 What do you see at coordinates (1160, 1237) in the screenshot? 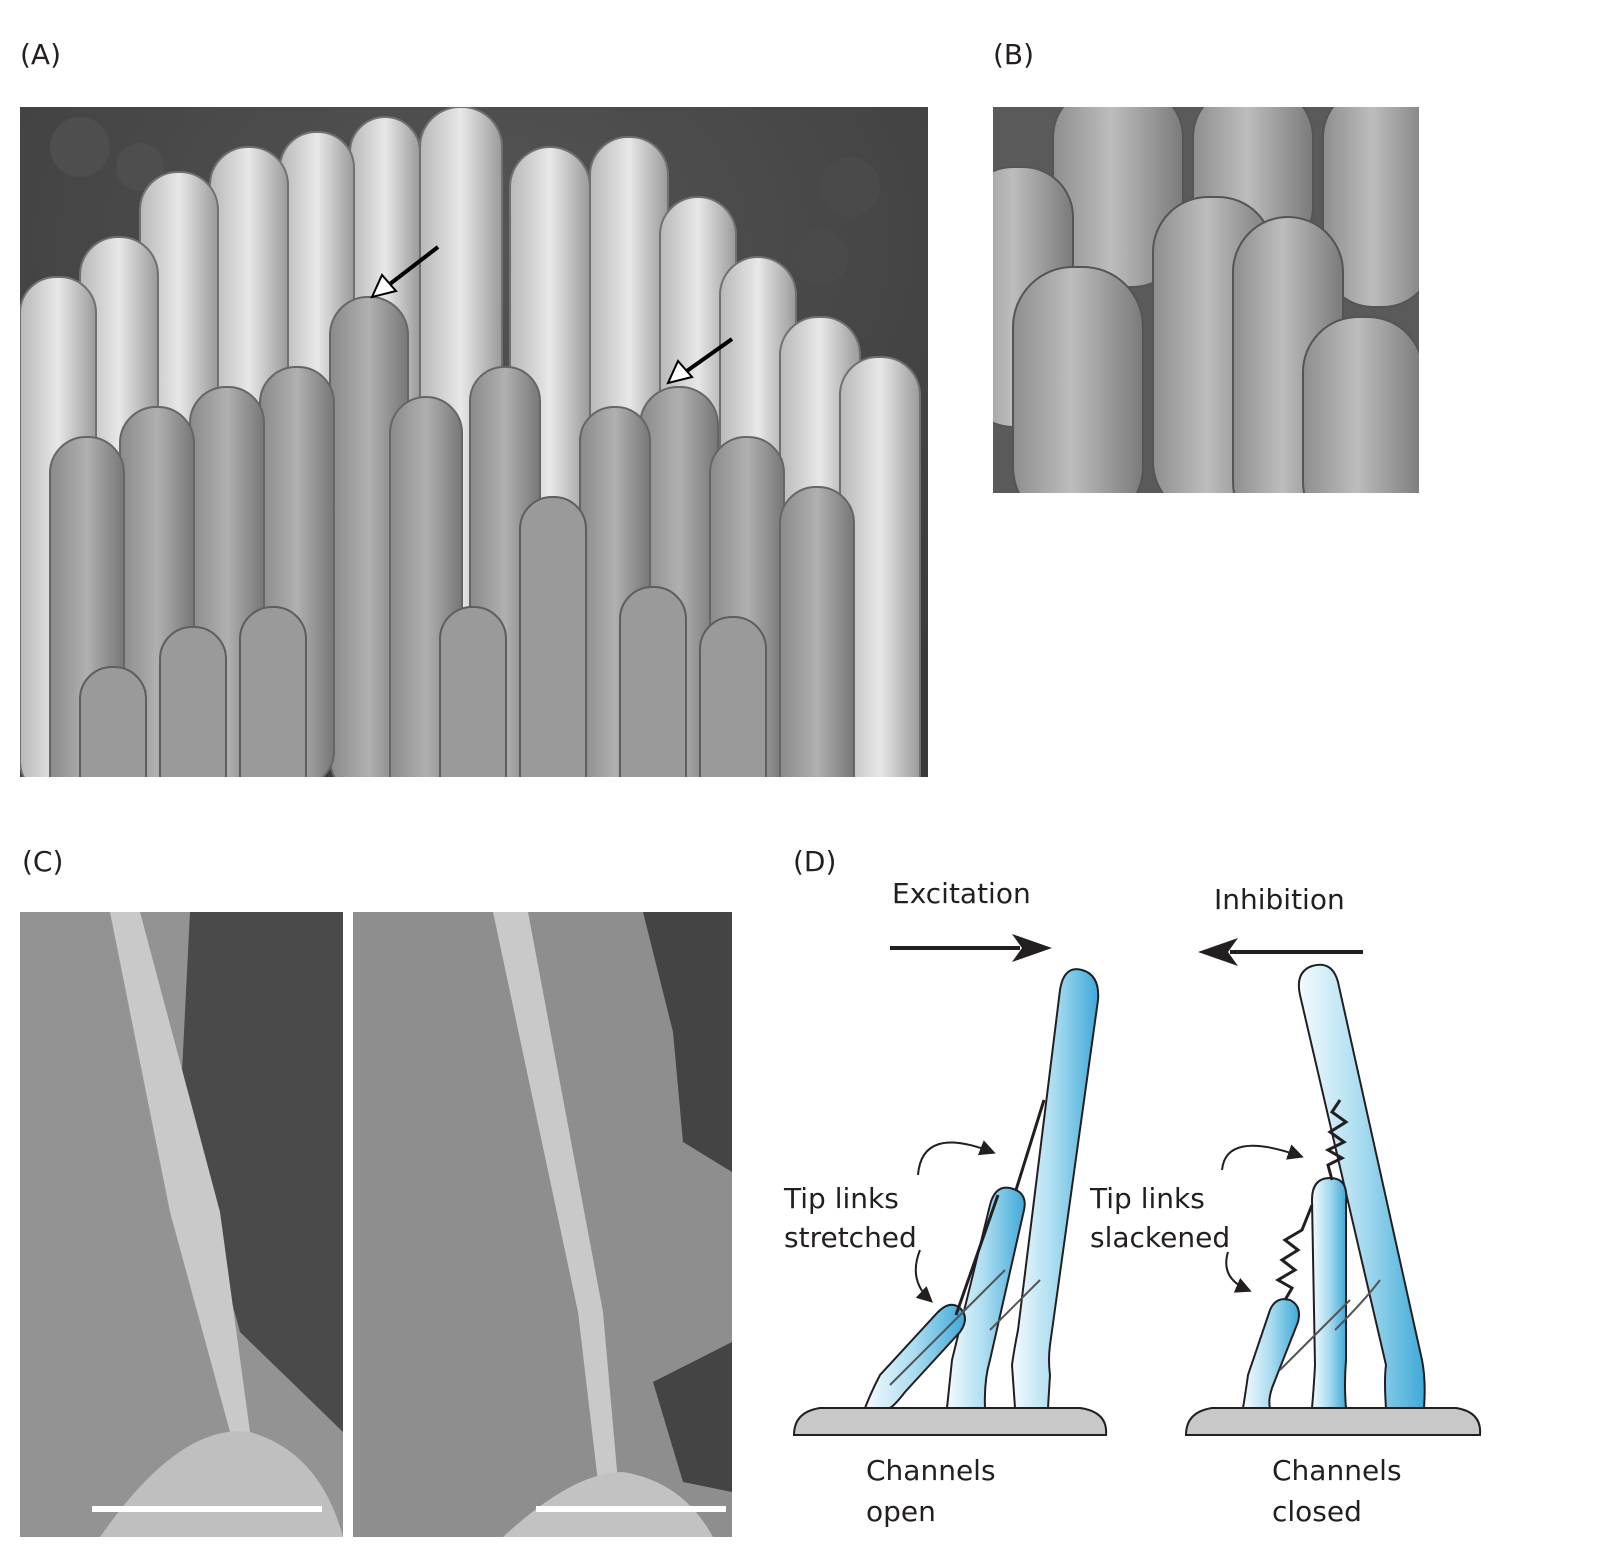
I see `label-tip-links-slackened-2: slackened` at bounding box center [1160, 1237].